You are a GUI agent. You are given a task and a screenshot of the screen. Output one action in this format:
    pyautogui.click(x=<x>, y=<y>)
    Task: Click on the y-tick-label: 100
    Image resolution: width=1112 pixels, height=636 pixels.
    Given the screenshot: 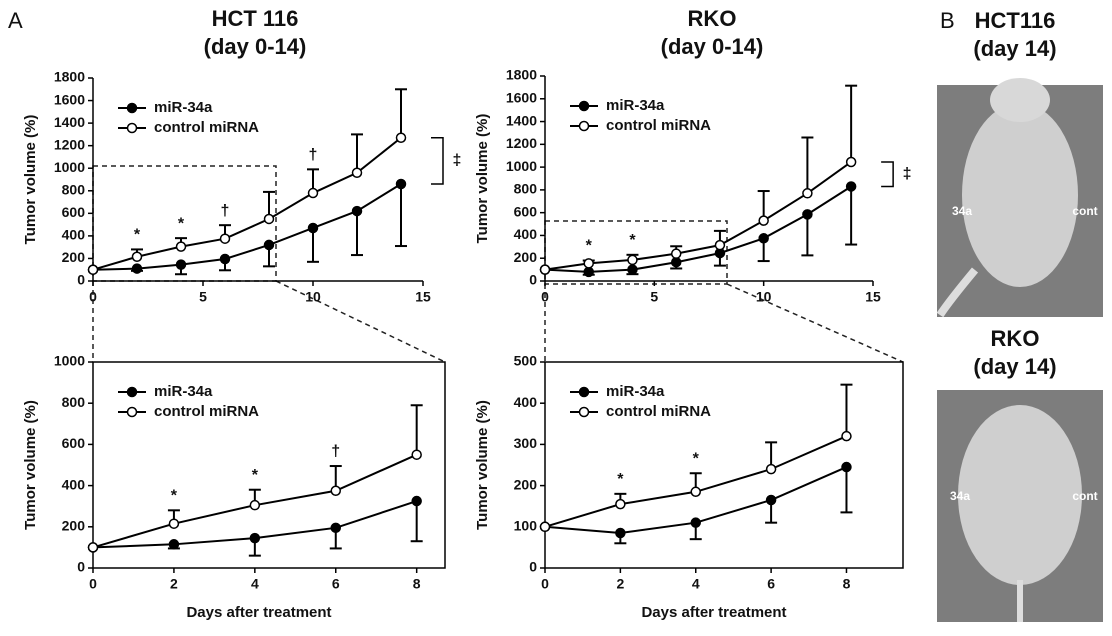 What is the action you would take?
    pyautogui.click(x=526, y=526)
    